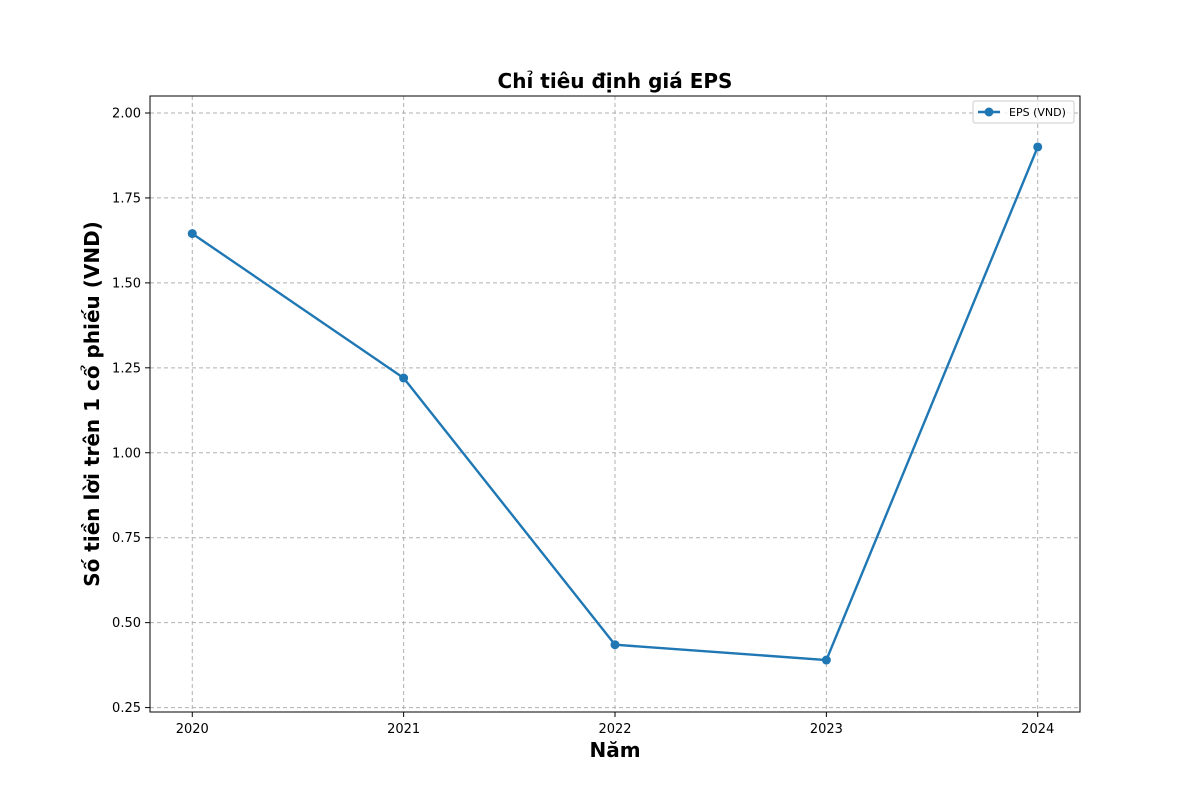  Describe the element at coordinates (989, 112) in the screenshot. I see `legend-marker` at that location.